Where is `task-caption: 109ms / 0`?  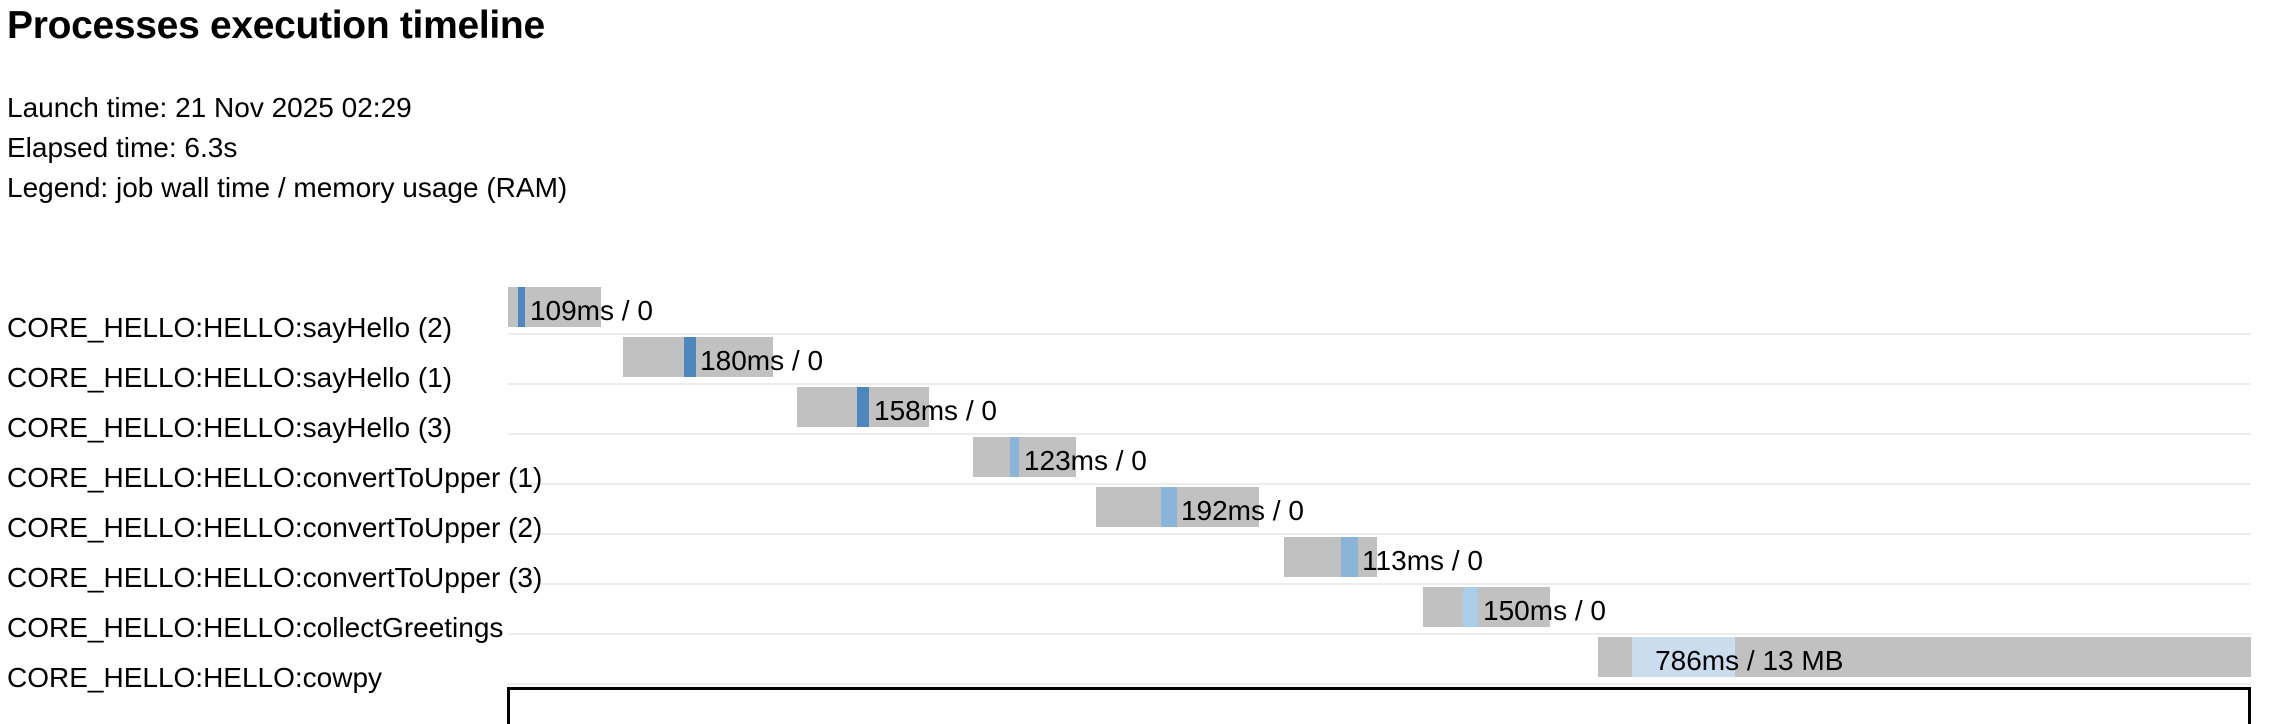
task-caption: 109ms / 0 is located at coordinates (591, 310).